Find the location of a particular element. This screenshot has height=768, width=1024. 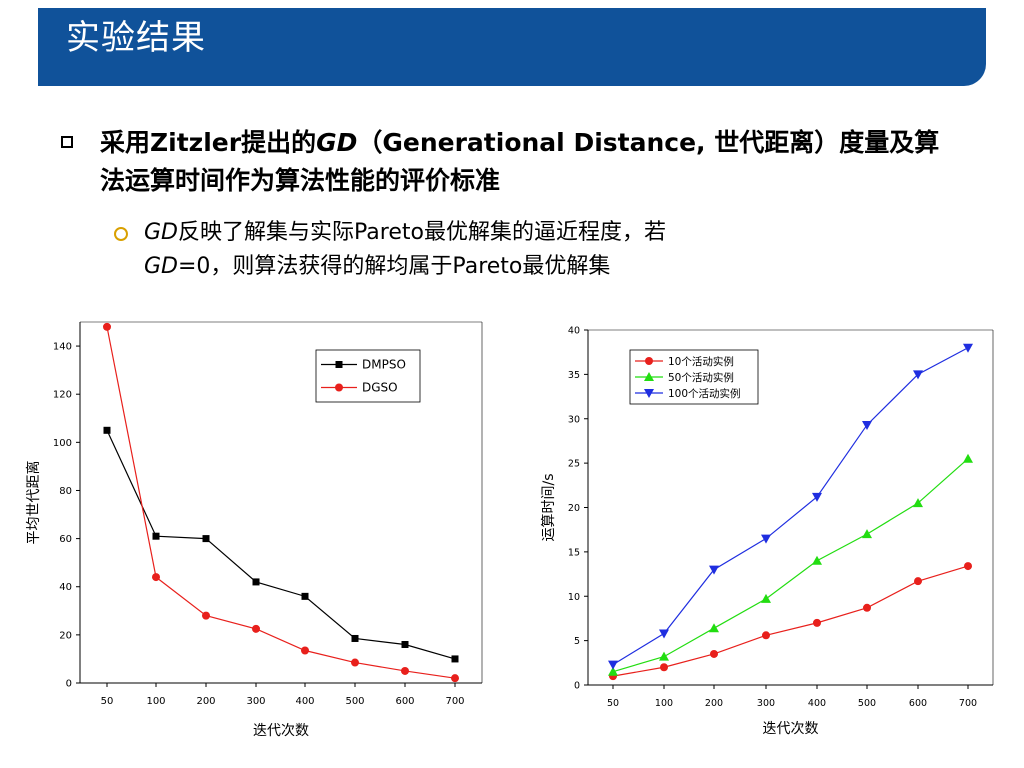

chart1-legend-label: DMPSO is located at coordinates (384, 365).